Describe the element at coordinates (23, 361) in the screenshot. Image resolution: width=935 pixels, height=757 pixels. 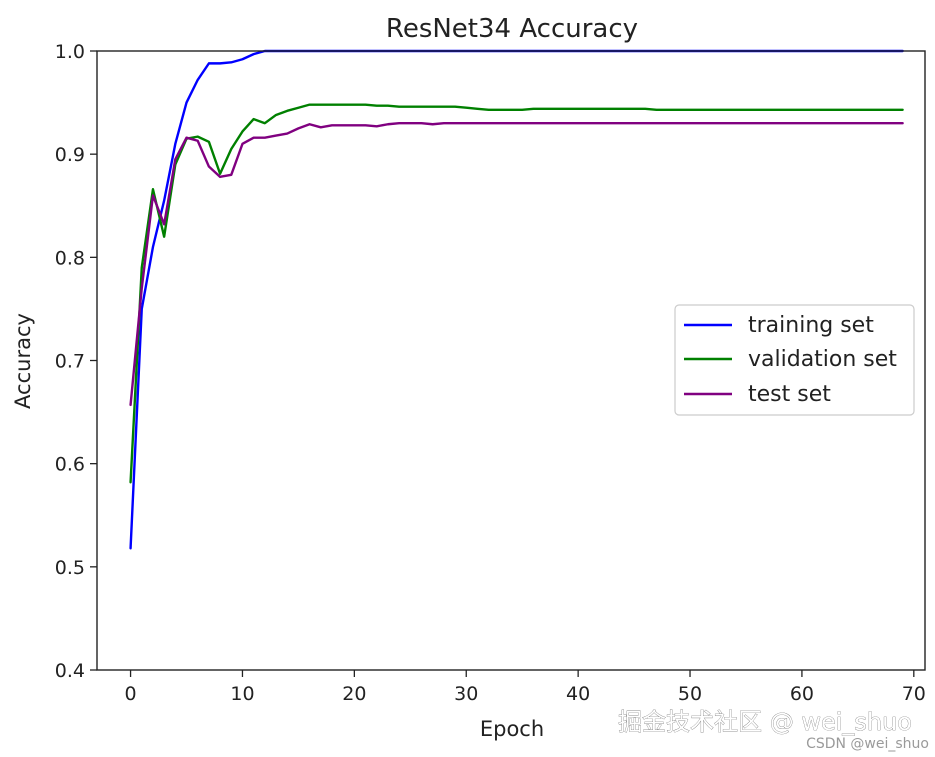
I see `y-axis-label: Accuracy` at that location.